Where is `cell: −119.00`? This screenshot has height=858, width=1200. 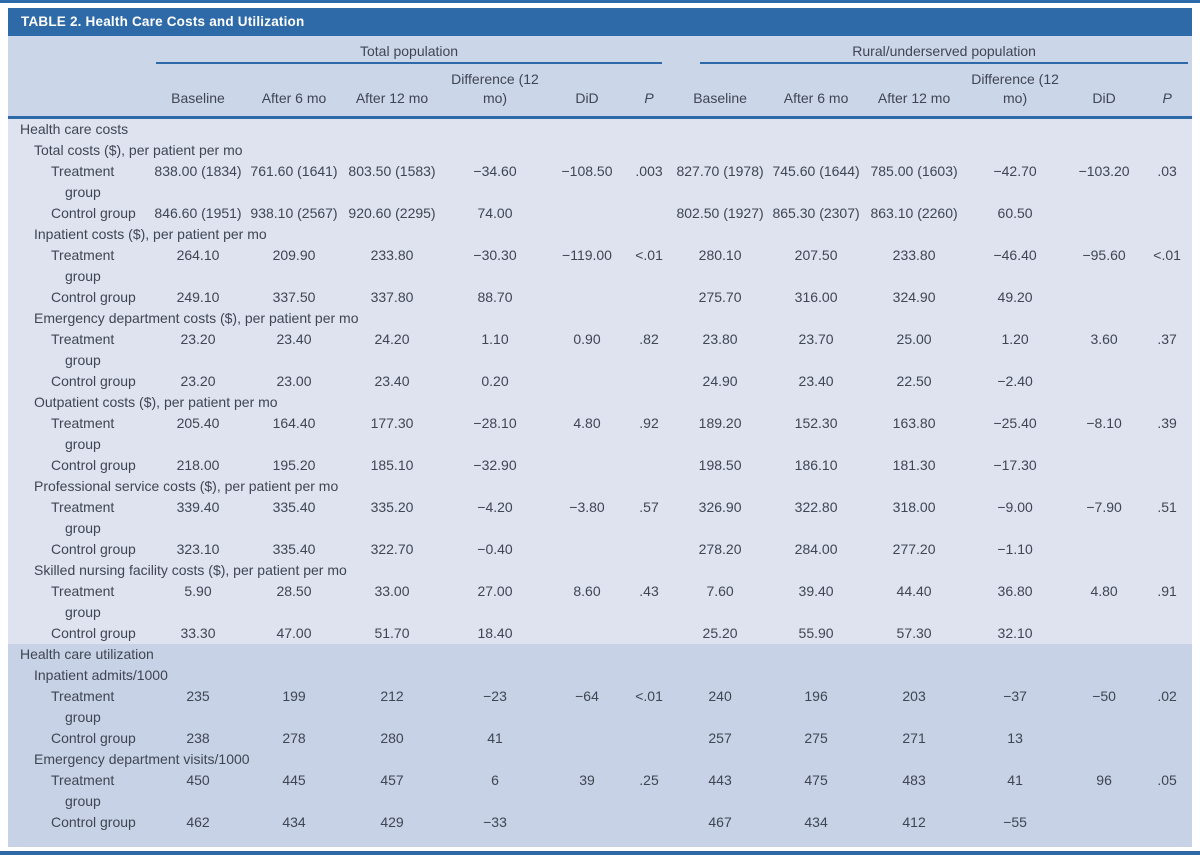
cell: −119.00 is located at coordinates (587, 265).